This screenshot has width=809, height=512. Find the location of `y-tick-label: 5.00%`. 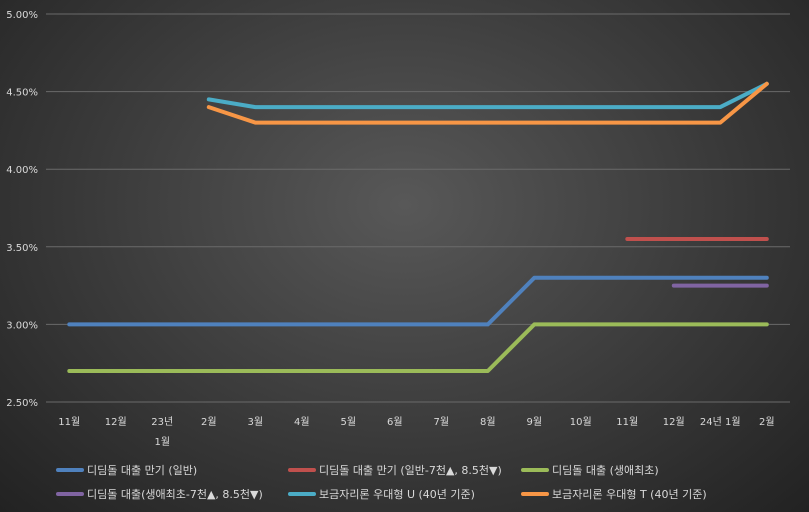

y-tick-label: 5.00% is located at coordinates (22, 15).